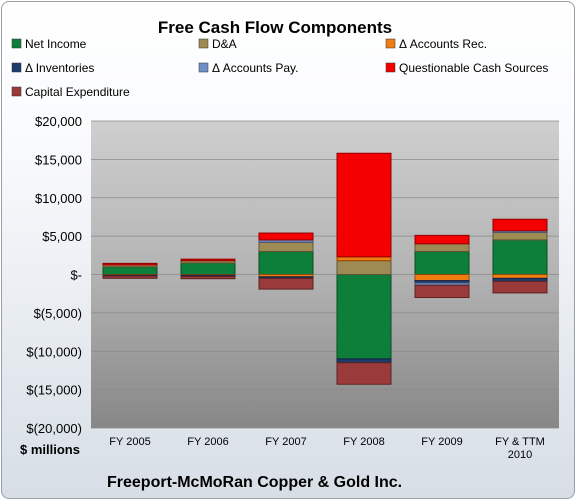 The image size is (578, 502). What do you see at coordinates (59, 68) in the screenshot?
I see `legend-label-inventories: Δ Inventories` at bounding box center [59, 68].